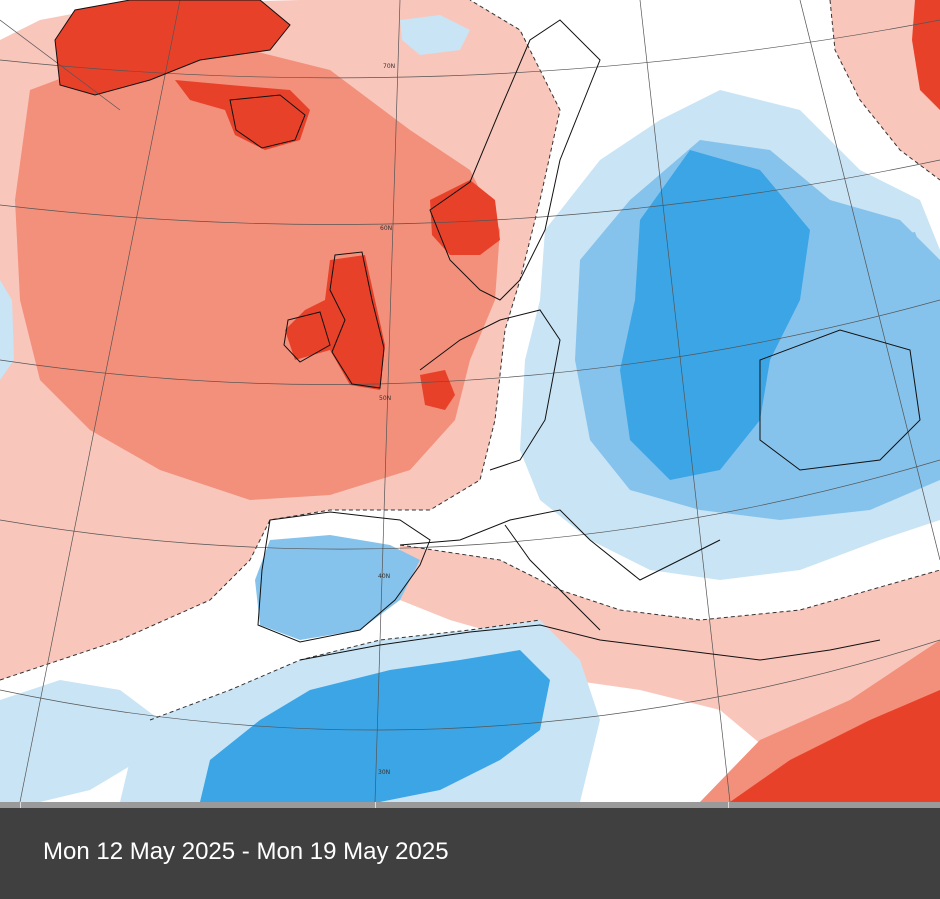 The height and width of the screenshot is (899, 940). What do you see at coordinates (385, 398) in the screenshot?
I see `lat-marker-50n: 50N` at bounding box center [385, 398].